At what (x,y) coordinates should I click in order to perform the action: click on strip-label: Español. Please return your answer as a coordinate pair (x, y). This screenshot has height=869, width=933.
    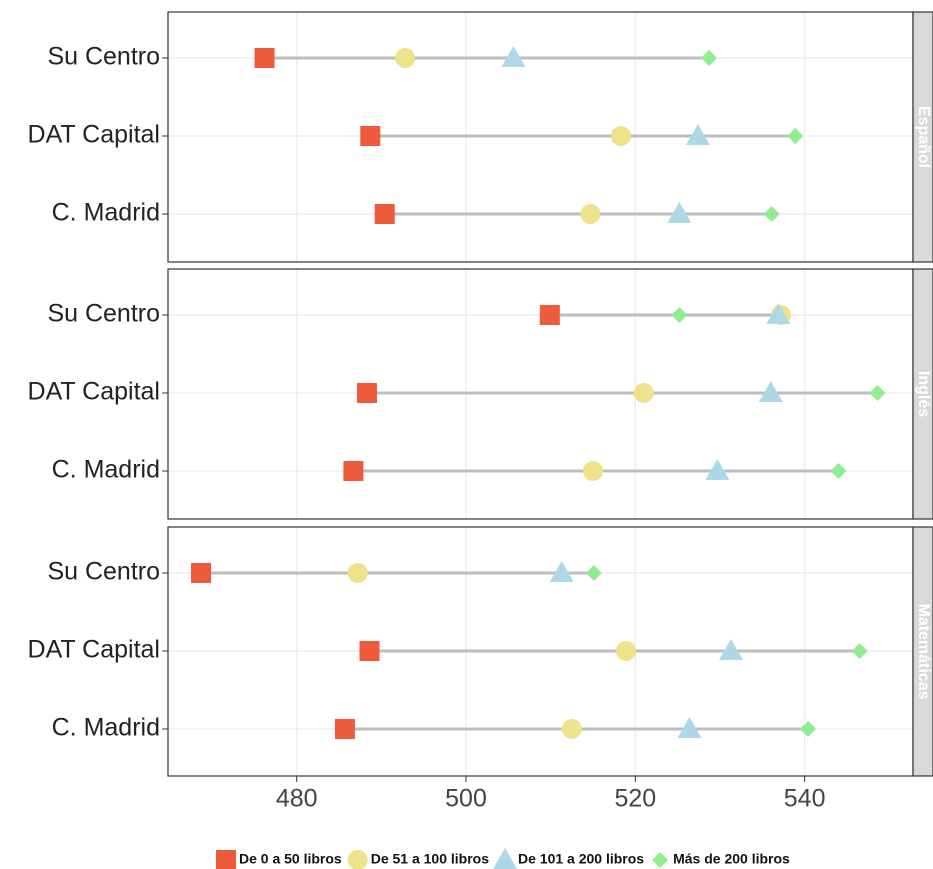
    Looking at the image, I should click on (923, 137).